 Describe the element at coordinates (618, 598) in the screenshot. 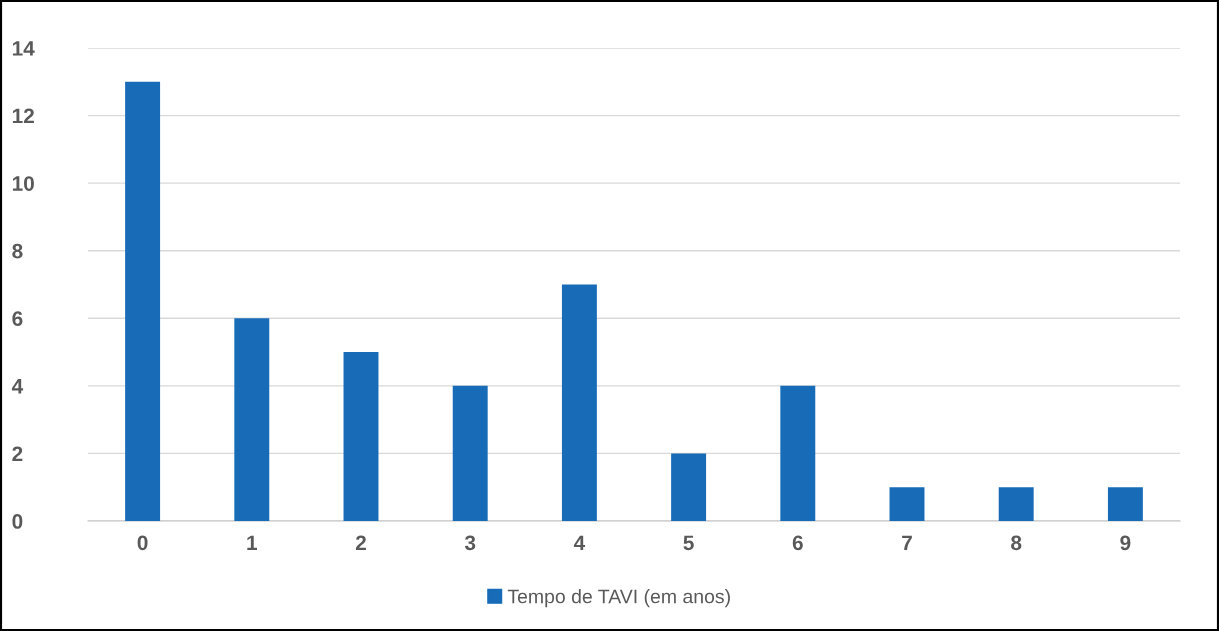

I see `legend-label: Tempo de TAVI (em anos)` at that location.